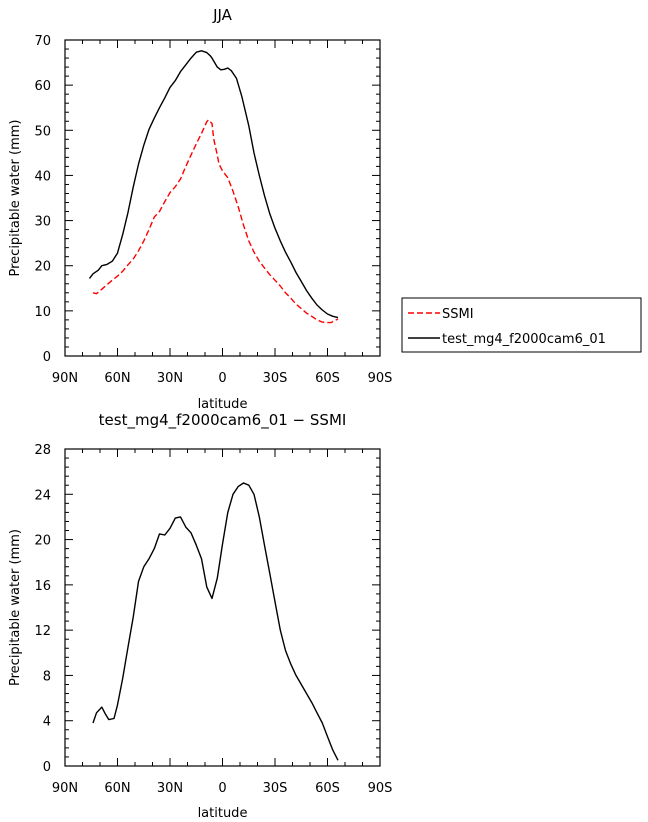 Image resolution: width=648 pixels, height=822 pixels. What do you see at coordinates (42, 86) in the screenshot?
I see `y-tick-label: 60` at bounding box center [42, 86].